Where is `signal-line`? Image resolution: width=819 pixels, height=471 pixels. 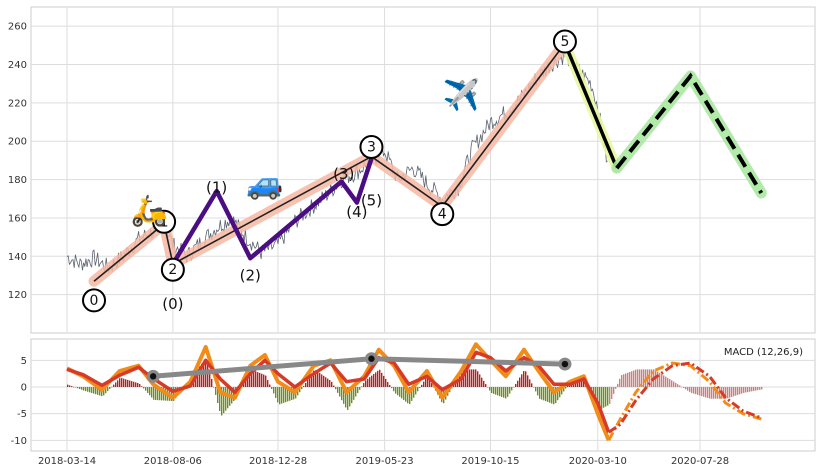
signal-line is located at coordinates (338, 391).